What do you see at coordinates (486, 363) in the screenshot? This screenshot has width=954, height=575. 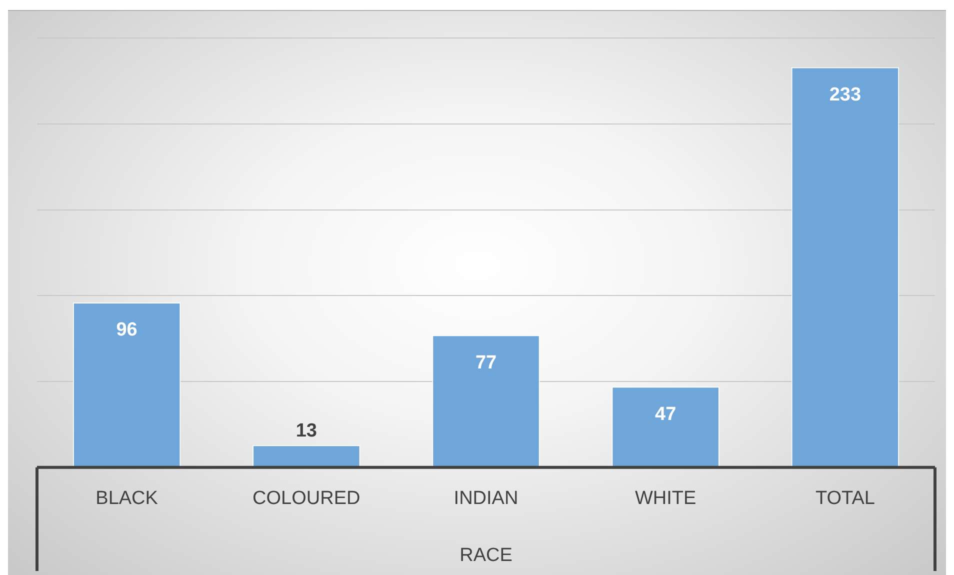 I see `data-label: 77` at bounding box center [486, 363].